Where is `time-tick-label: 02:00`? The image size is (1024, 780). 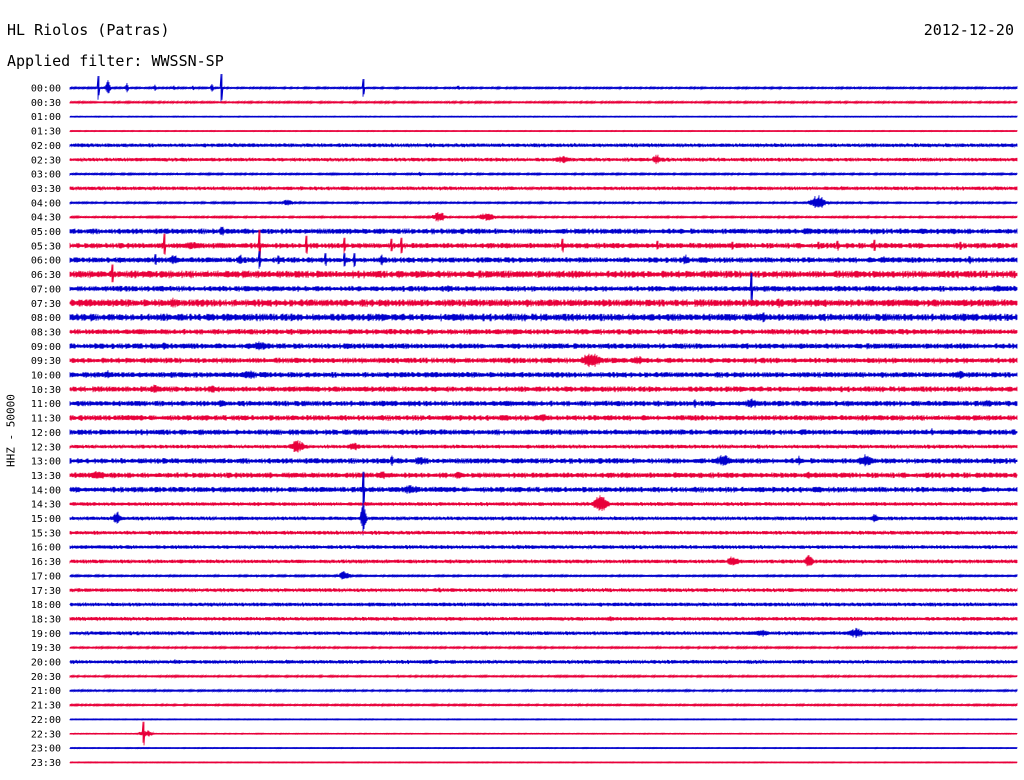 time-tick-label: 02:00 is located at coordinates (46, 146).